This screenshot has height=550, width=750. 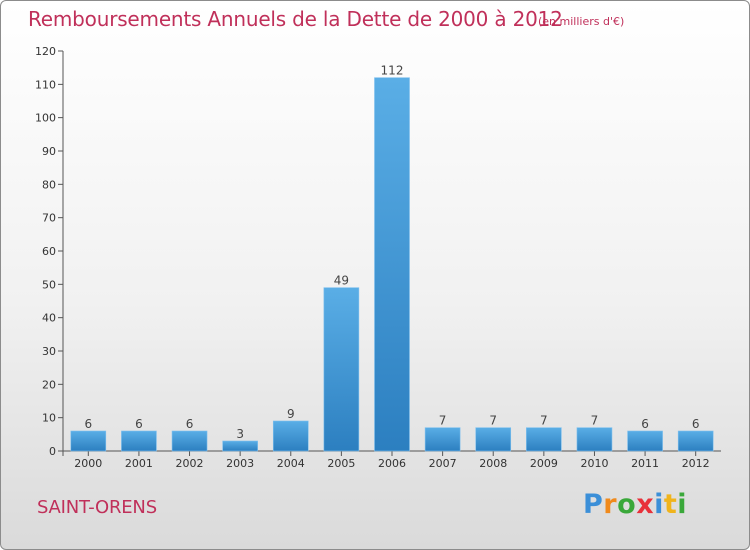 What do you see at coordinates (49, 151) in the screenshot?
I see `y-tick-label: 90` at bounding box center [49, 151].